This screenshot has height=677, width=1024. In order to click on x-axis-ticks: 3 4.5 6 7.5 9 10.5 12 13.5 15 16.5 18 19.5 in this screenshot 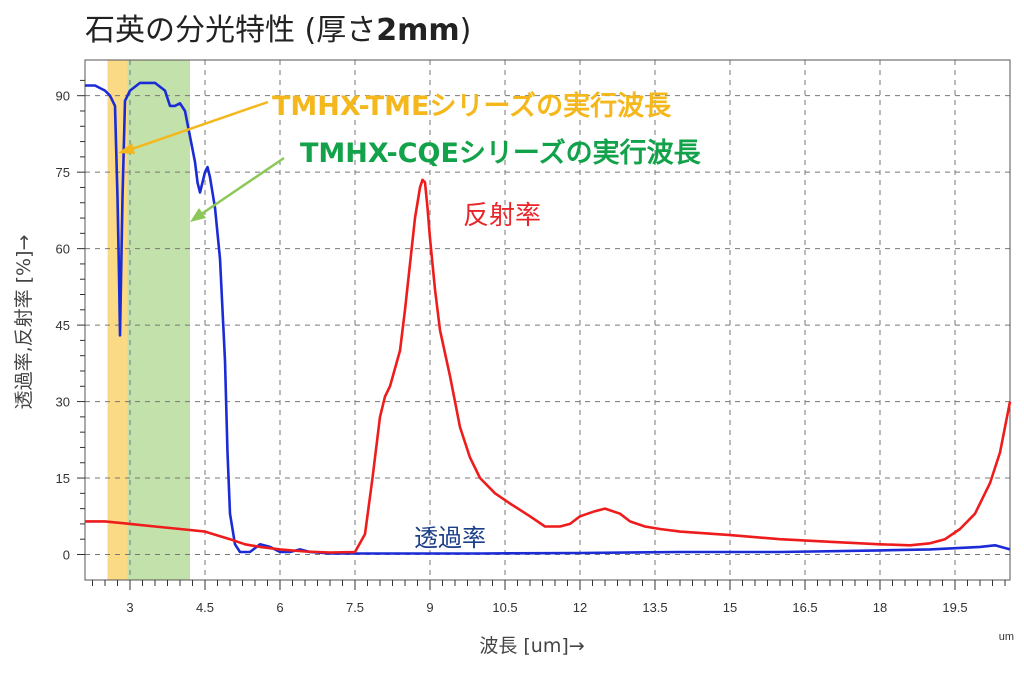, I will do `click(549, 597)`.